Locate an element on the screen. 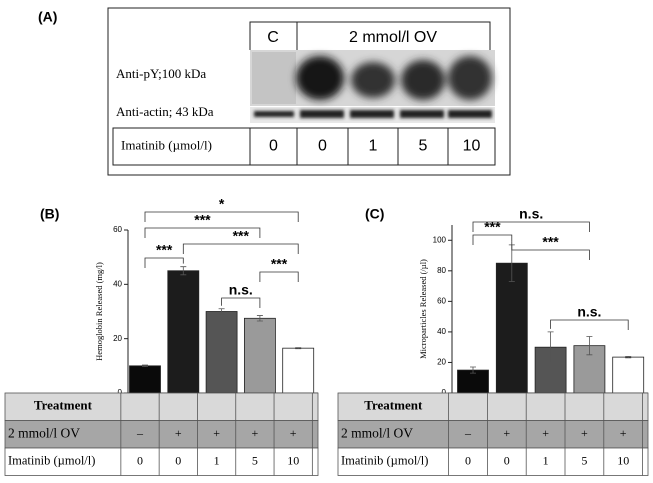 The image size is (653, 483). panel-label: (B) is located at coordinates (49, 214).